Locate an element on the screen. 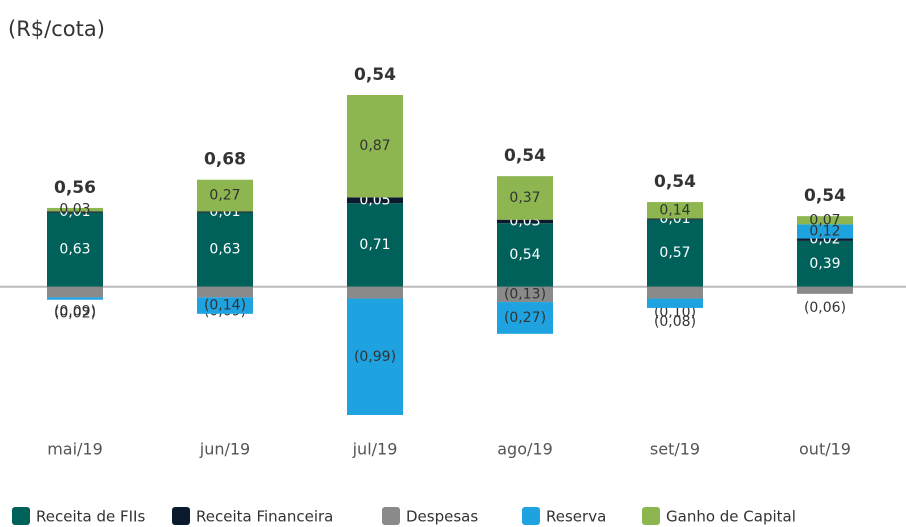 The image size is (906, 527). data-label: (0,99) is located at coordinates (375, 357).